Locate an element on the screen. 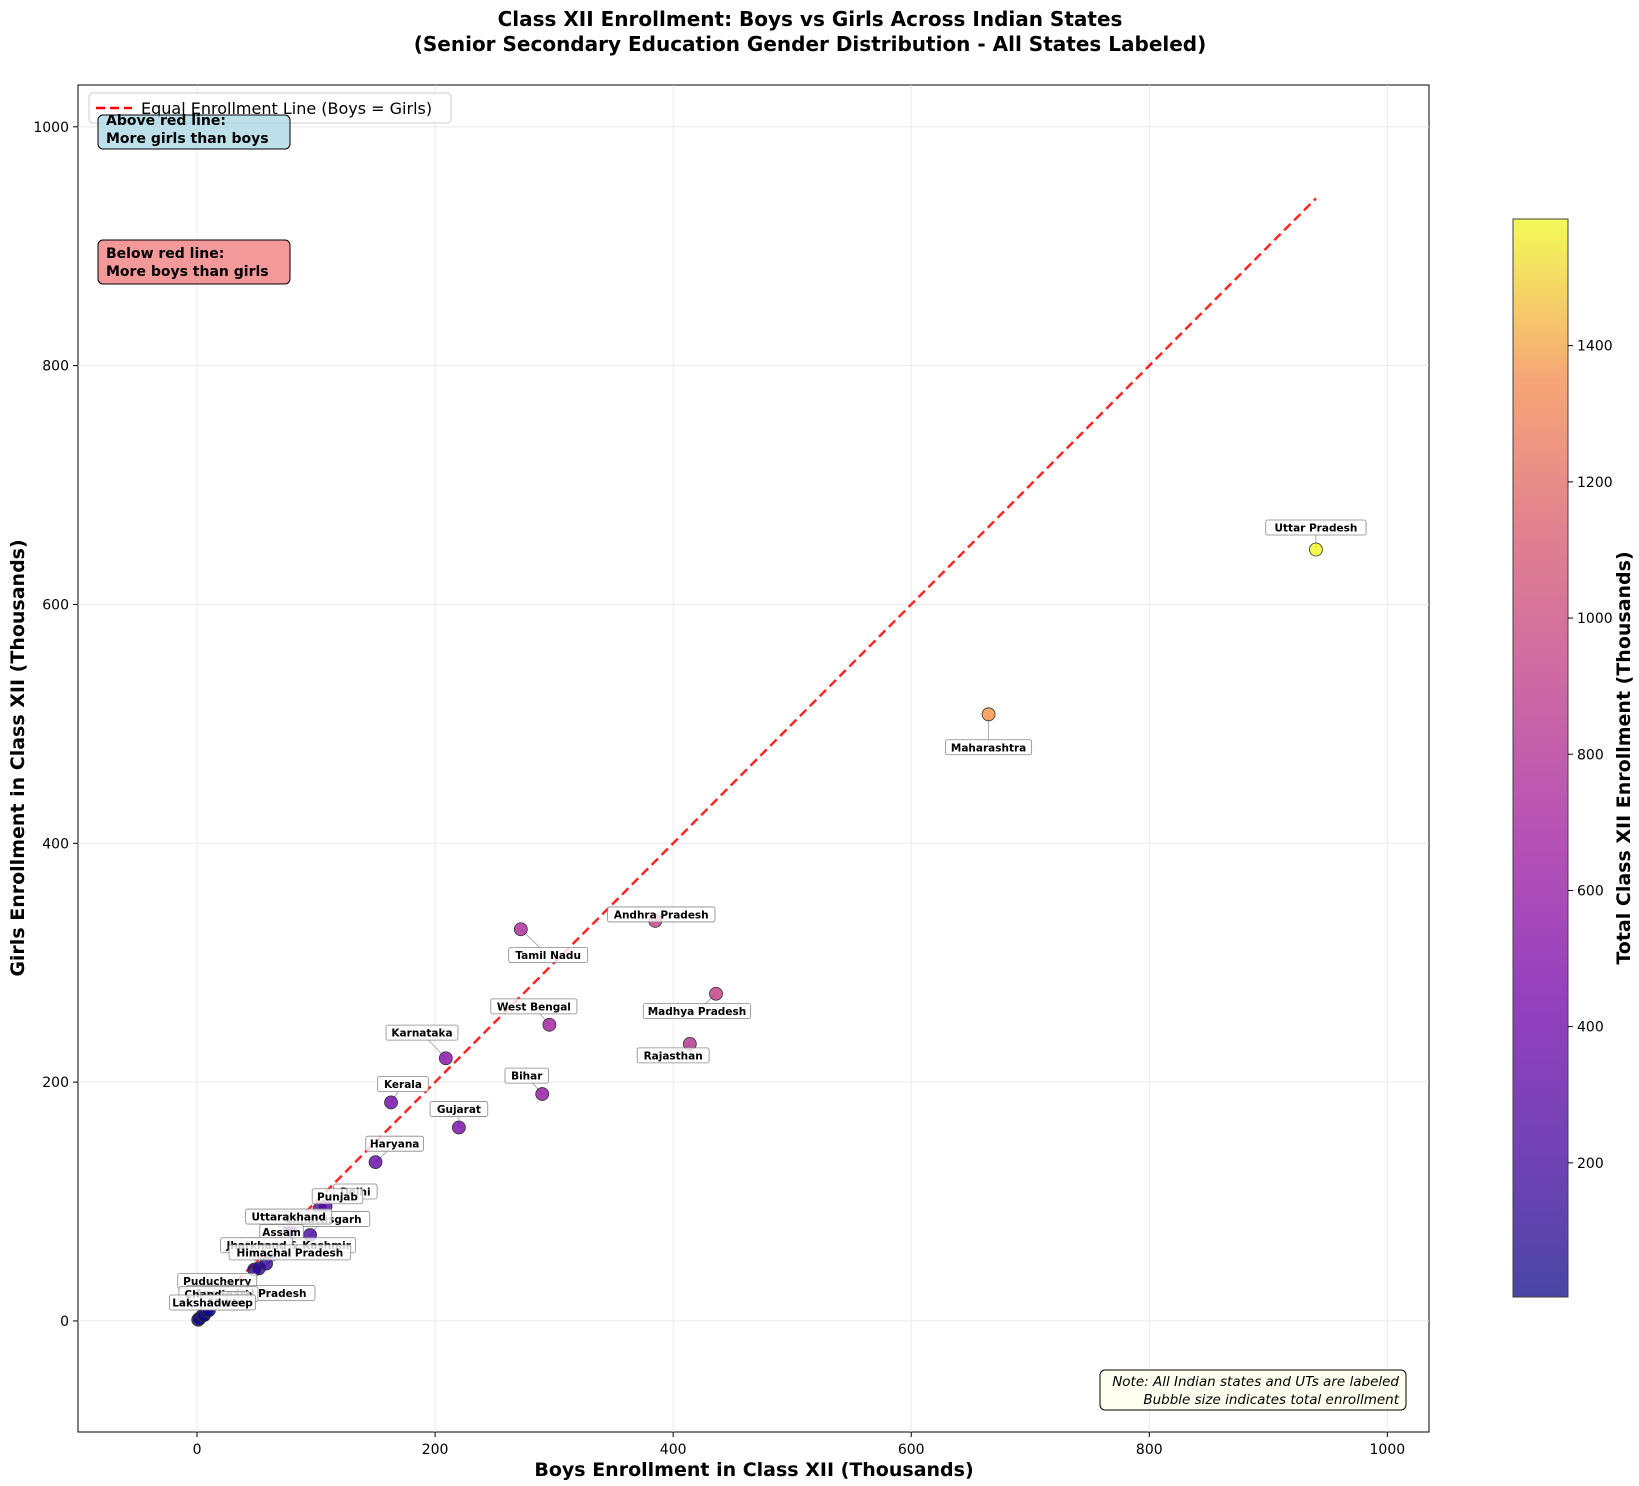 Image resolution: width=1639 pixels, height=1486 pixels. colorbar-tick-label: 1000 is located at coordinates (1595, 619).